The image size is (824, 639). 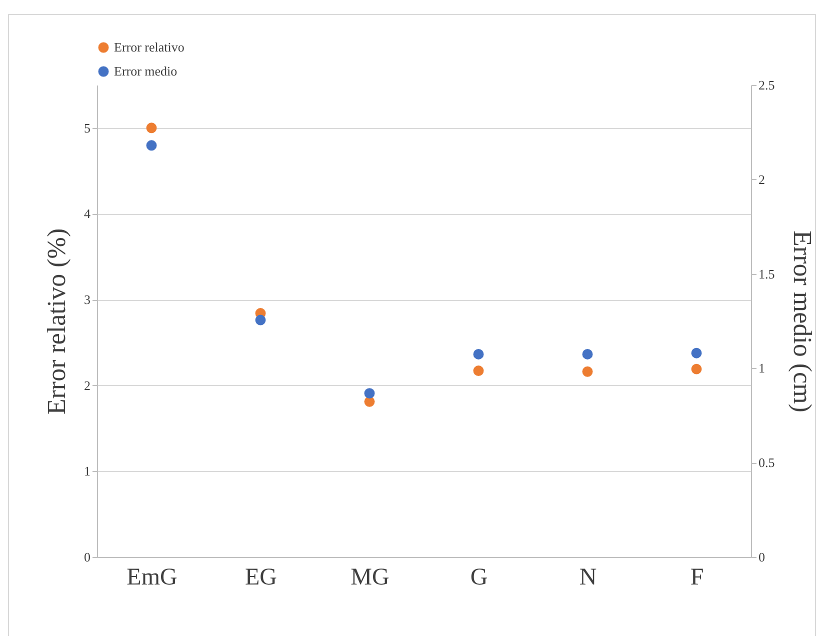 What do you see at coordinates (146, 71) in the screenshot?
I see `legend-label: Error medio` at bounding box center [146, 71].